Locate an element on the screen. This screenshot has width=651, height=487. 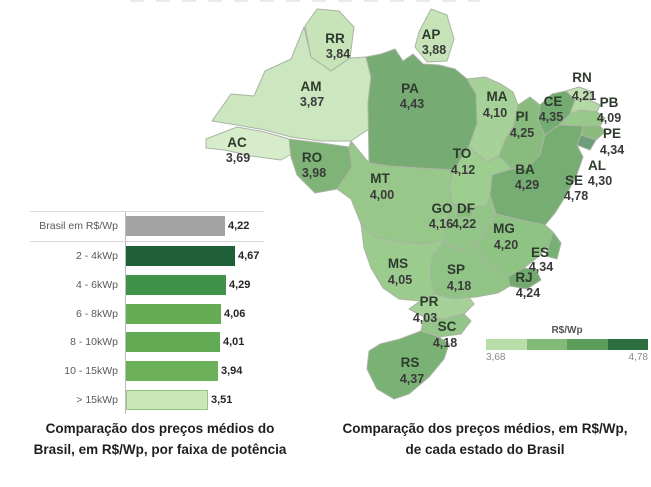
state-code-label: MS is located at coordinates (398, 263).